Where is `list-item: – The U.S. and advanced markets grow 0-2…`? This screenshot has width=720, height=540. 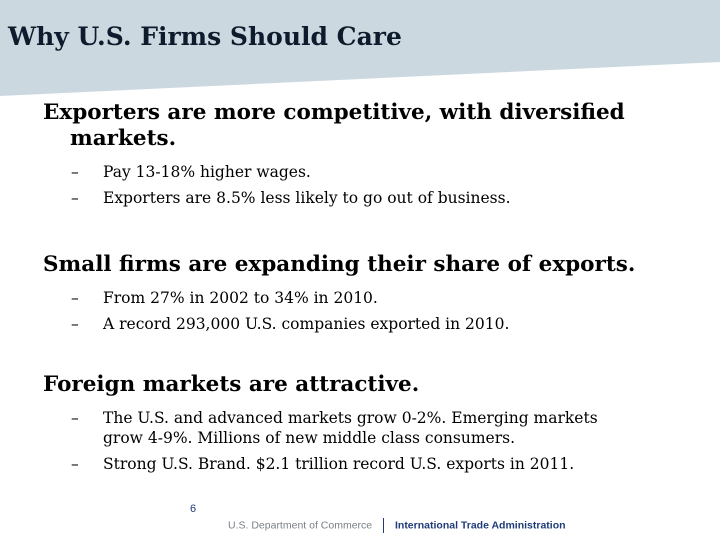
list-item: – The U.S. and advanced markets grow 0-2… is located at coordinates (373, 428).